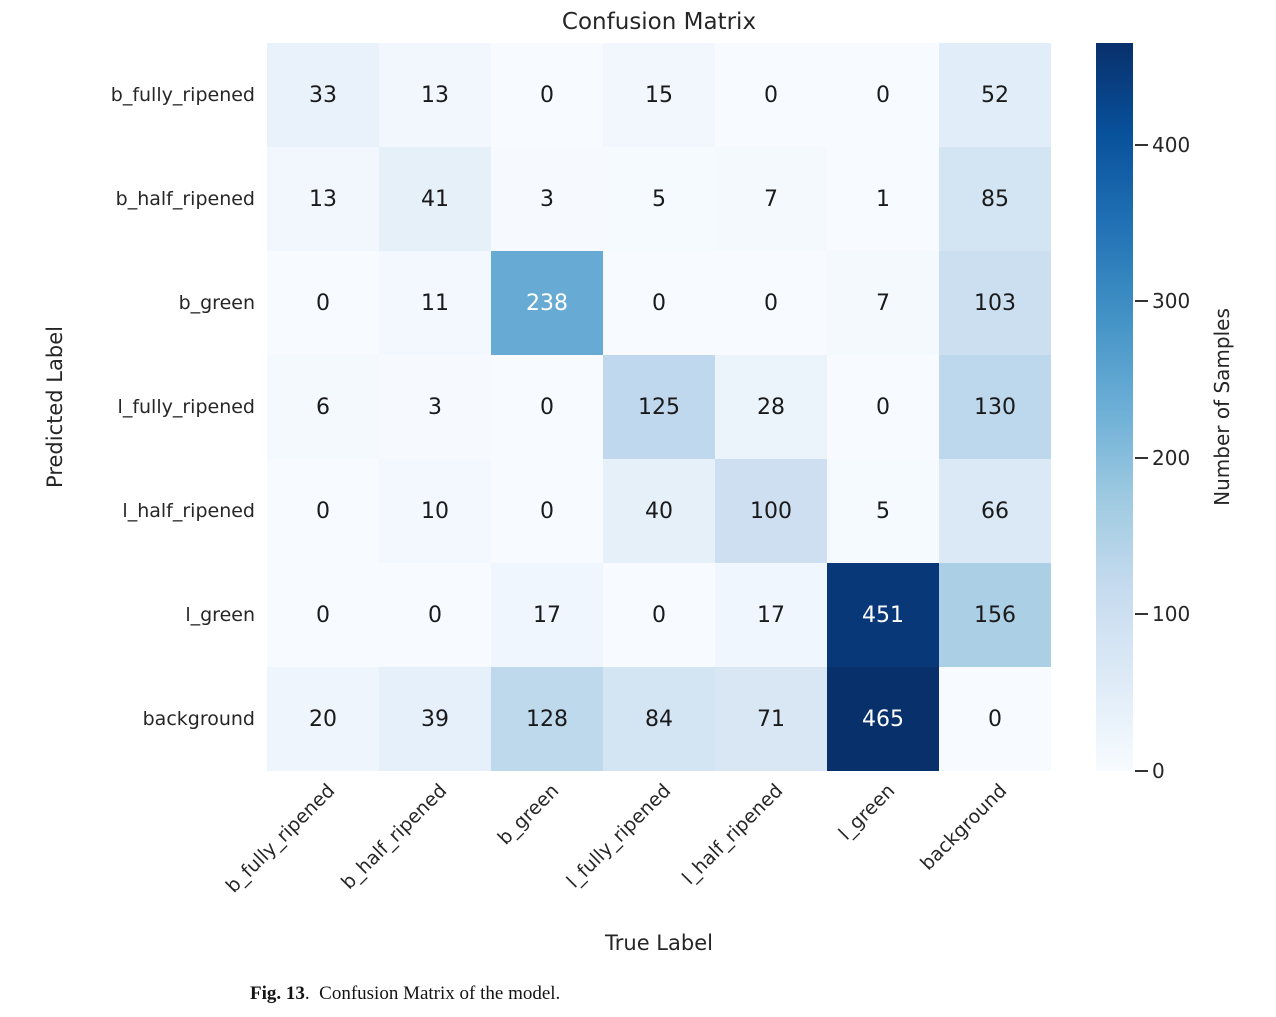  What do you see at coordinates (547, 95) in the screenshot?
I see `heatmap-cell-r0-c2: 0` at bounding box center [547, 95].